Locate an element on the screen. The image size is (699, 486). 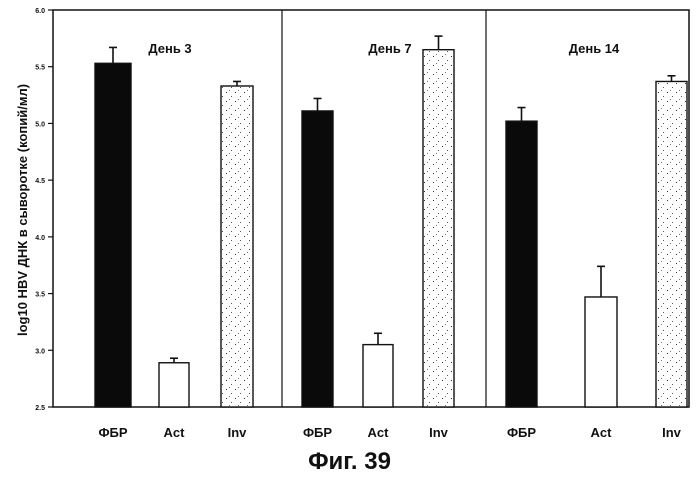
panel-title: День 14 is located at coordinates (594, 48).